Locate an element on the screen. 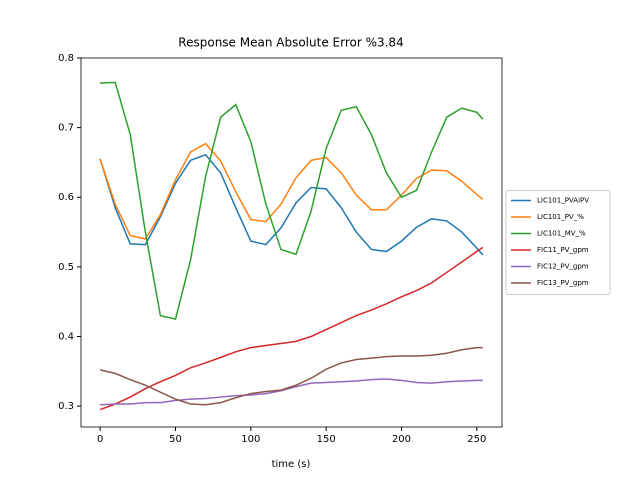 The height and width of the screenshot is (480, 640). y-tick-label: 0.5 is located at coordinates (66, 267).